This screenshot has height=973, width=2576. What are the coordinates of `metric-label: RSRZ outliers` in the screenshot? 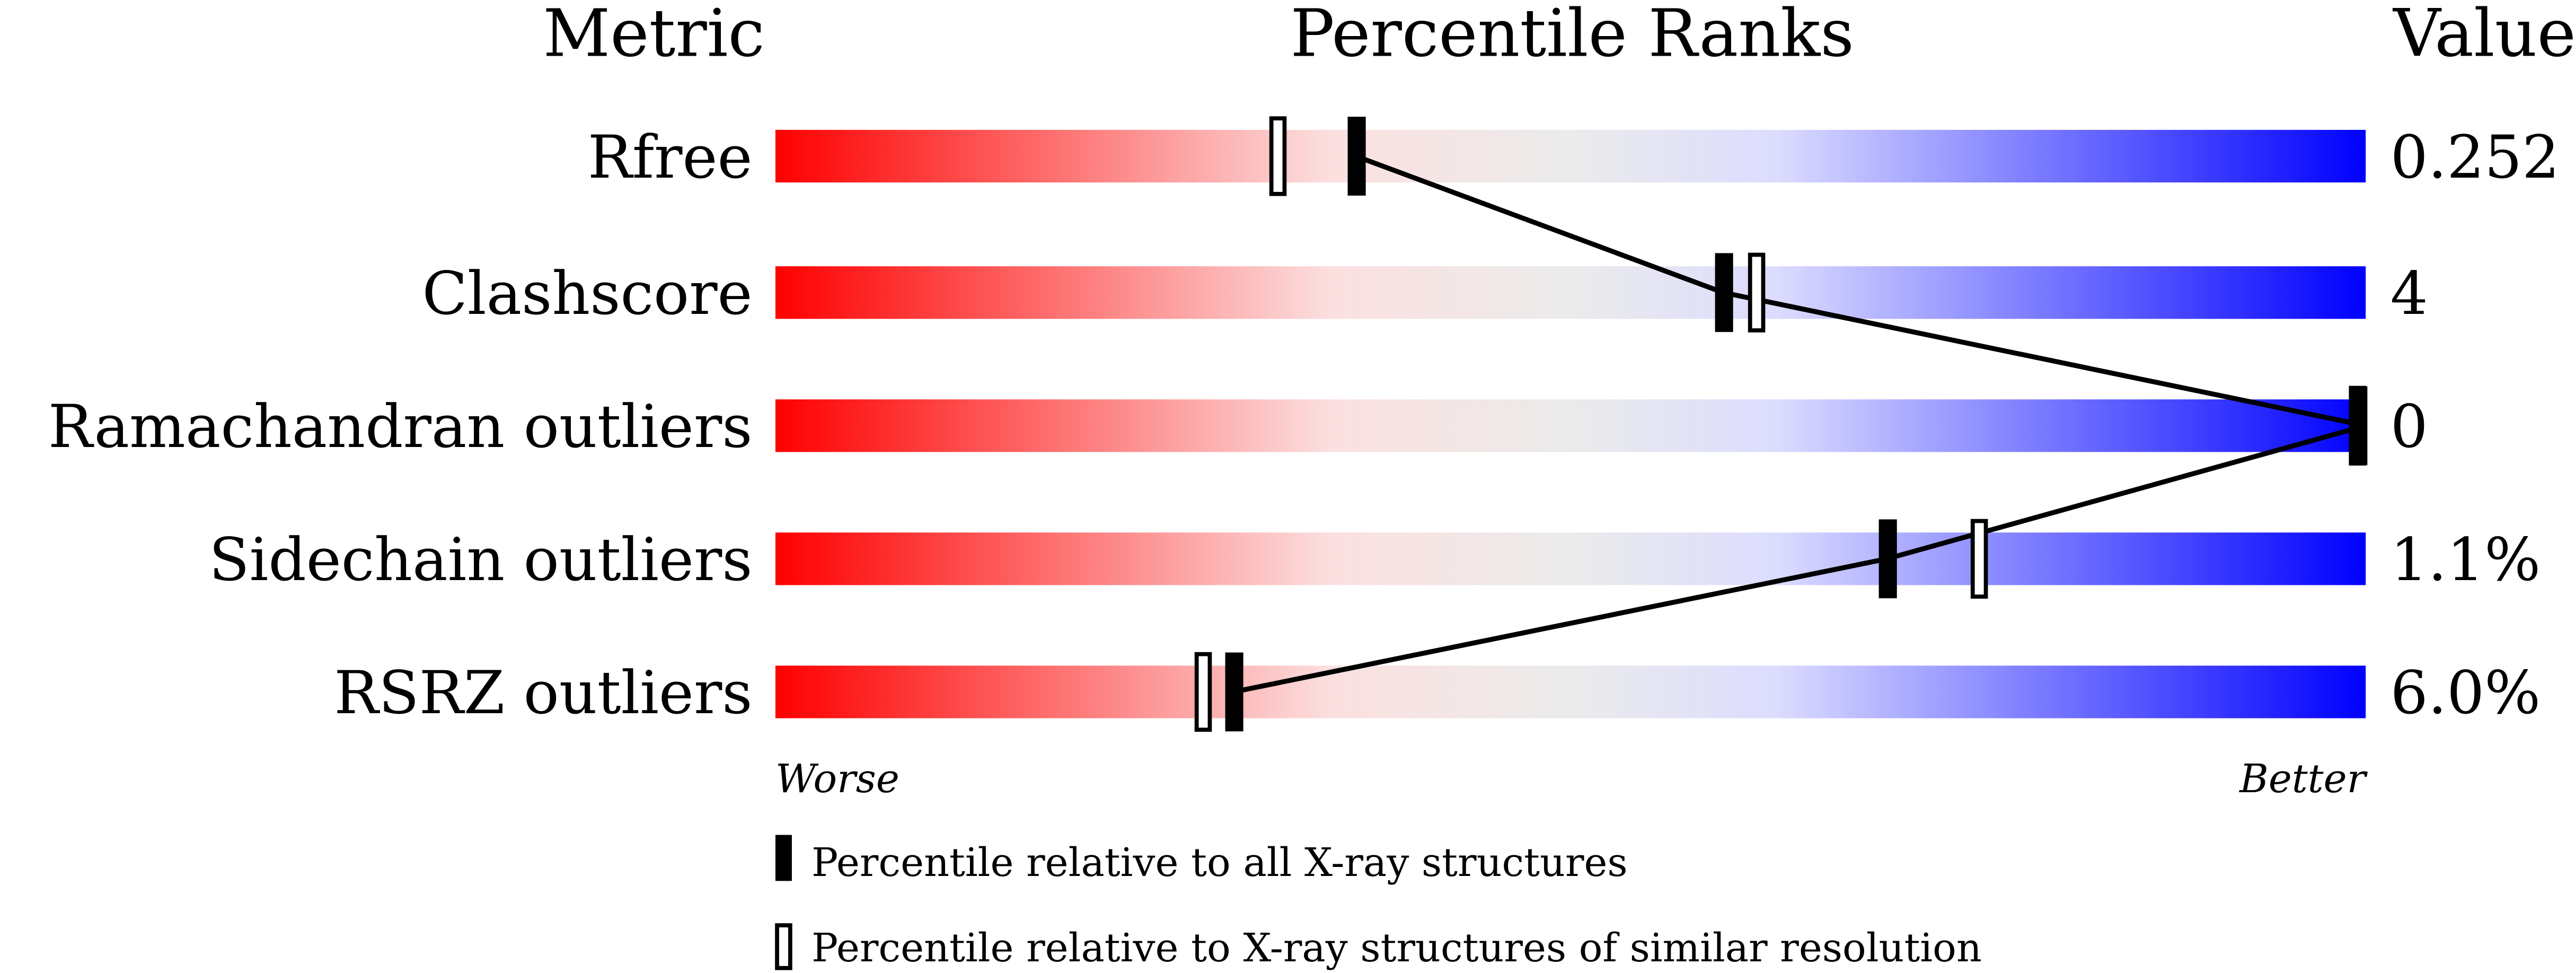 It's located at (543, 693).